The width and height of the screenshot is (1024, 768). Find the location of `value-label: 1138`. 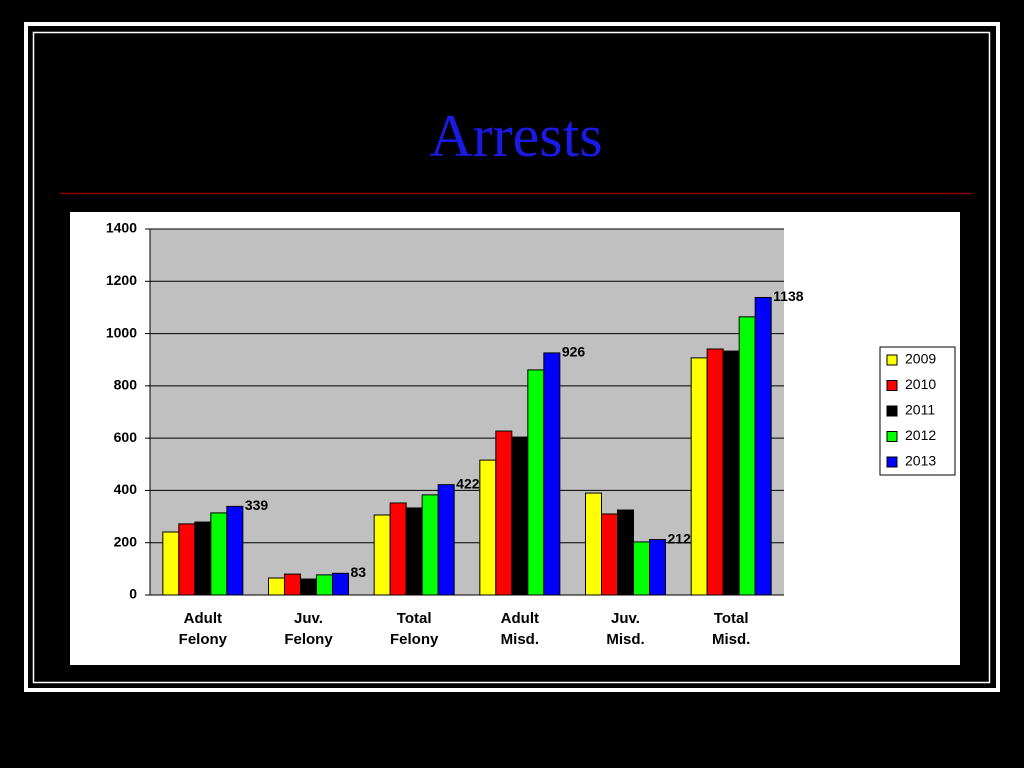

value-label: 1138 is located at coordinates (788, 296).